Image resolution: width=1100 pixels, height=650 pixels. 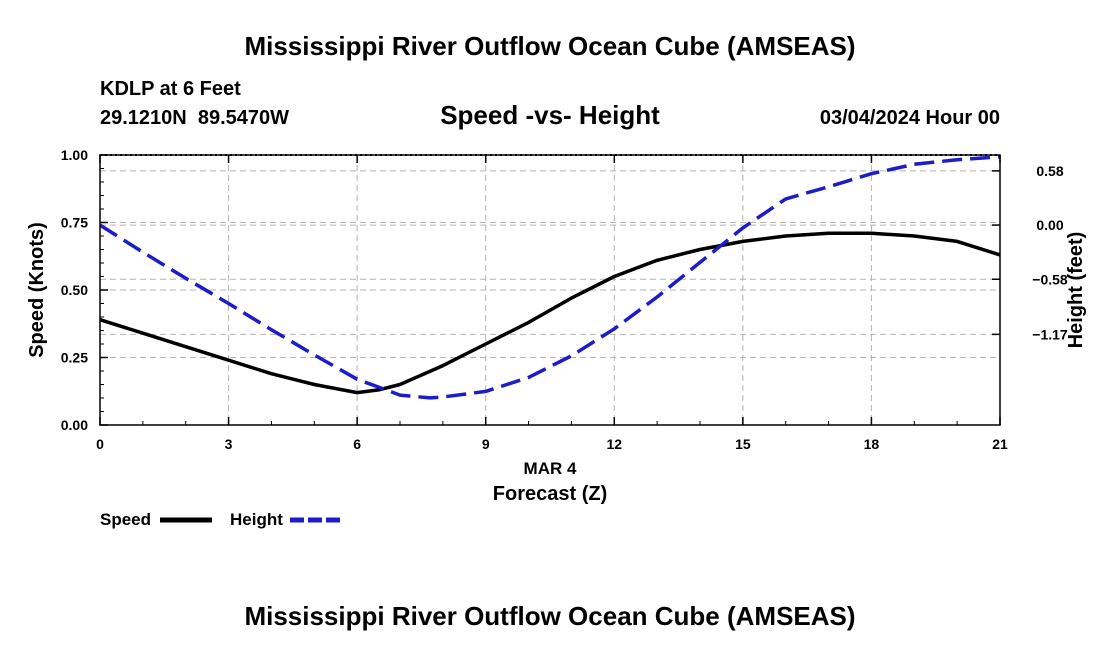 I want to click on y2-tick-label: 0.58, so click(x=1049, y=171).